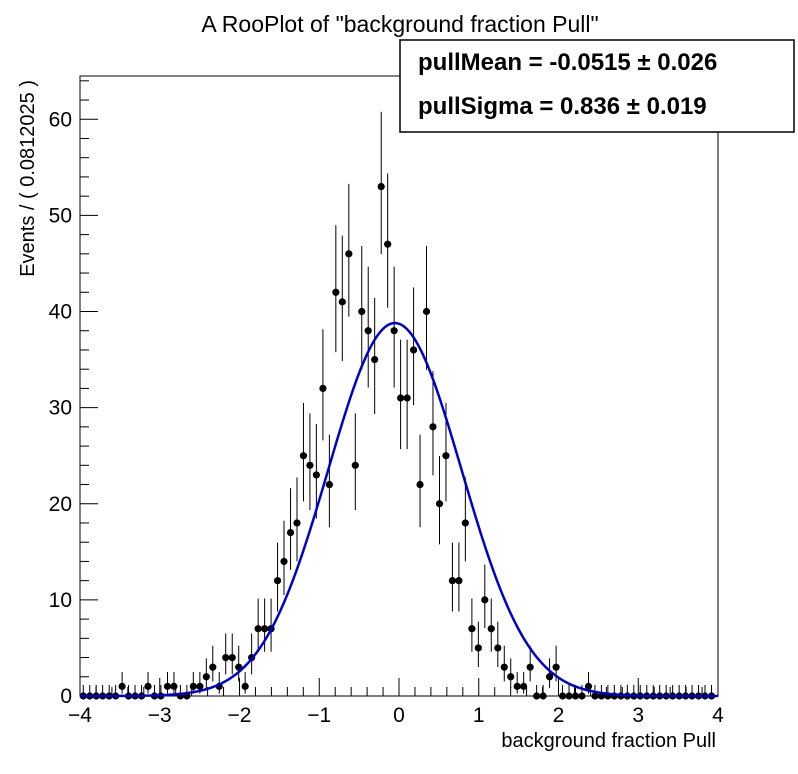 The image size is (798, 774). I want to click on stats-box-frame, so click(597, 86).